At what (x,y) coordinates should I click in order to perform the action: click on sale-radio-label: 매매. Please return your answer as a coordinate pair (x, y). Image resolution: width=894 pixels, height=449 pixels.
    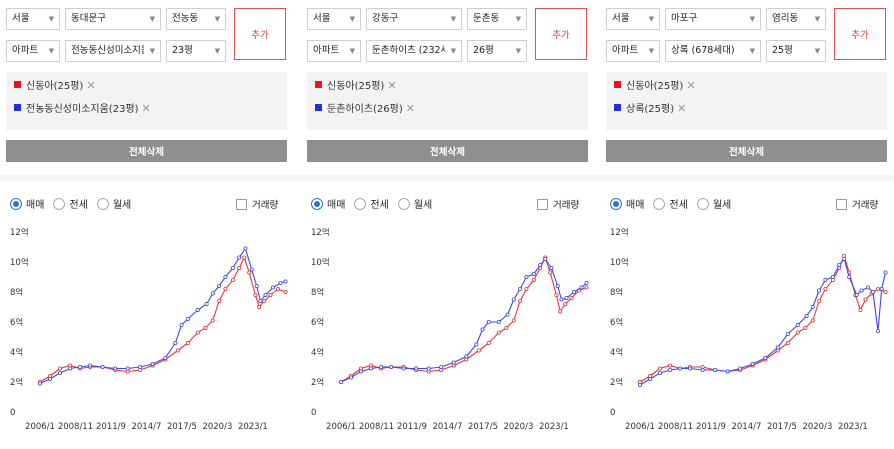
    Looking at the image, I should click on (635, 205).